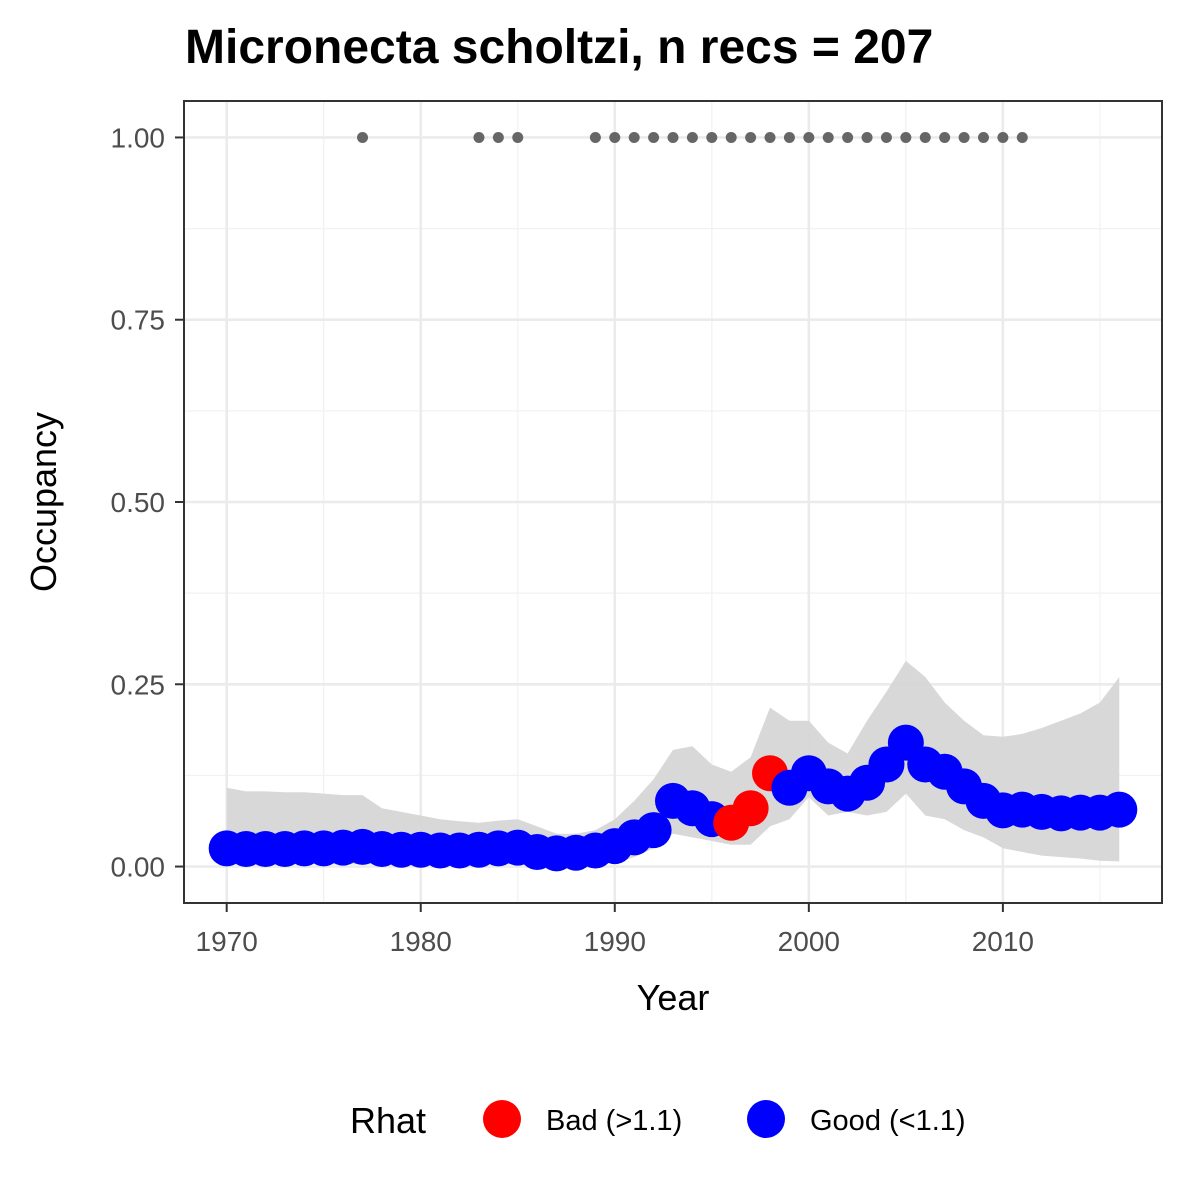 The width and height of the screenshot is (1200, 1200). I want to click on x-tick-label: 2010, so click(1003, 941).